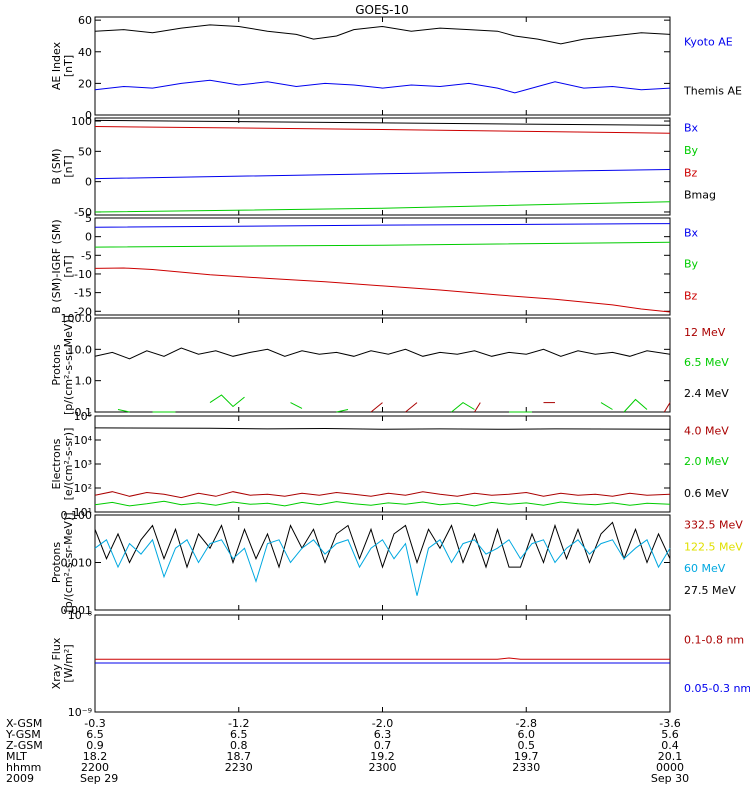 The height and width of the screenshot is (800, 750). I want to click on y-tick-label: 10⁴, so click(83, 440).